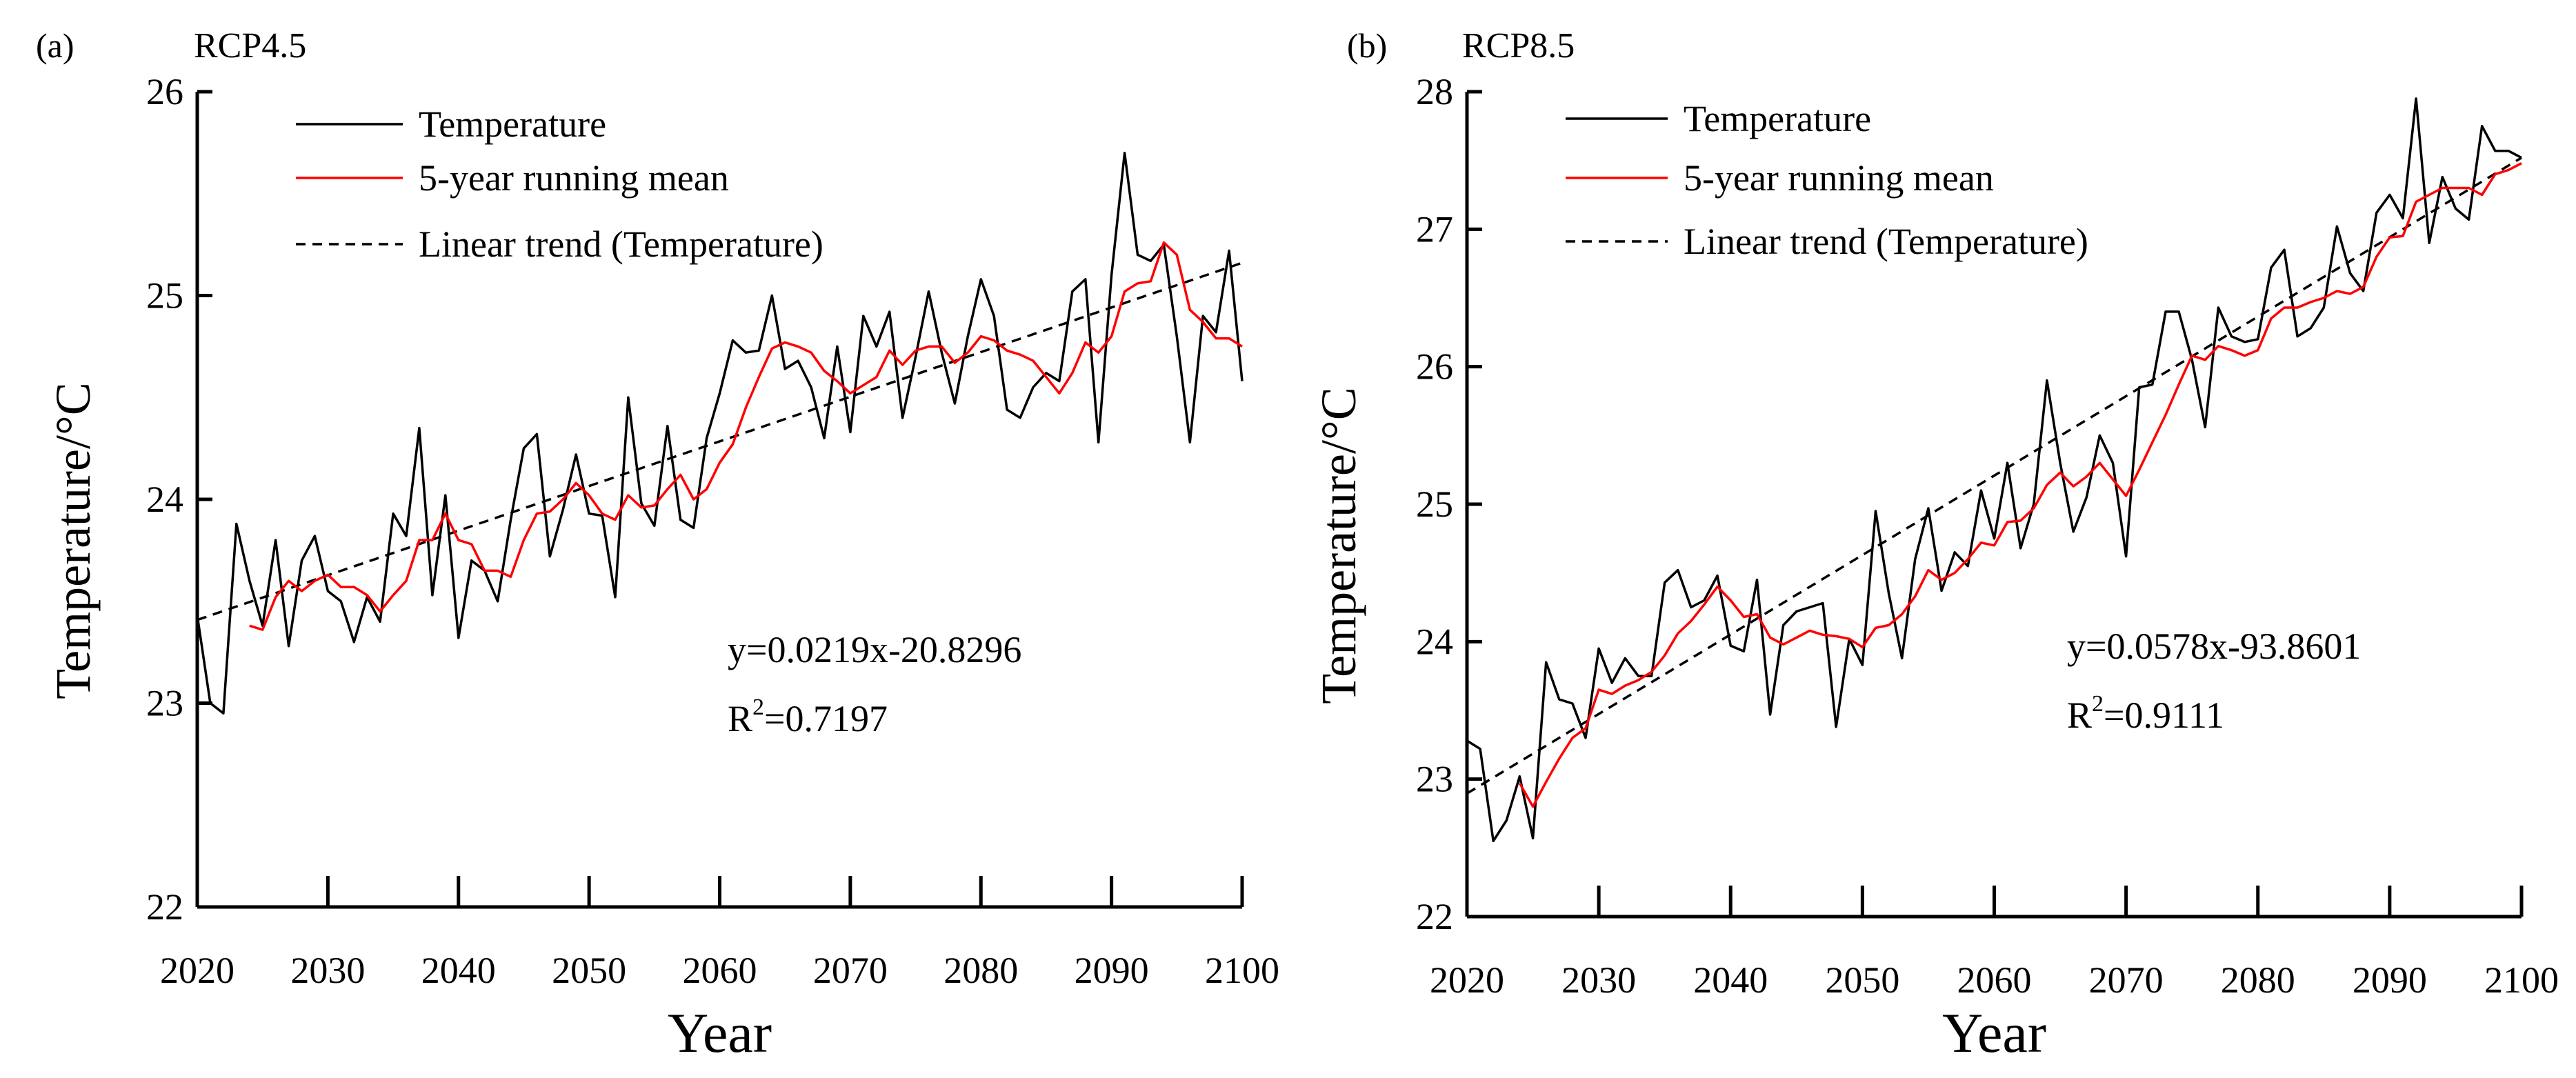 Image resolution: width=2576 pixels, height=1078 pixels. I want to click on r-squared-label: R2=0.7197, so click(808, 717).